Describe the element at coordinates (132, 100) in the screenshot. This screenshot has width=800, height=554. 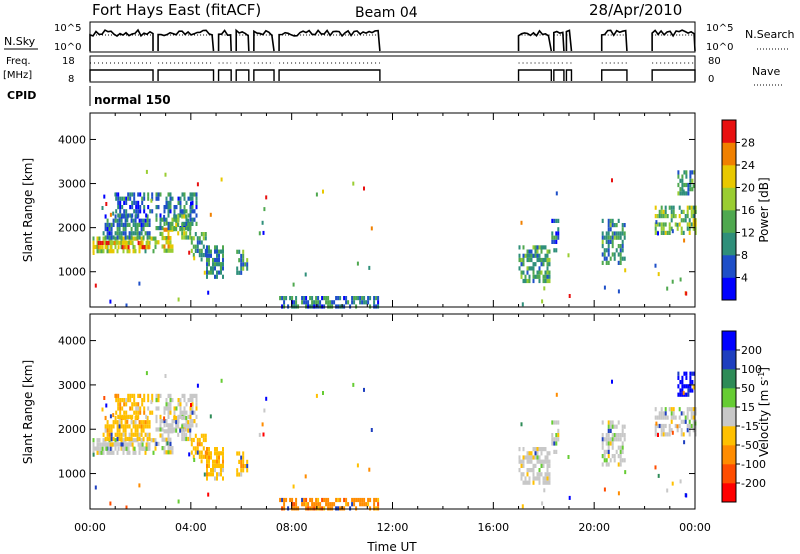
I see `cpid-value: normal 150` at that location.